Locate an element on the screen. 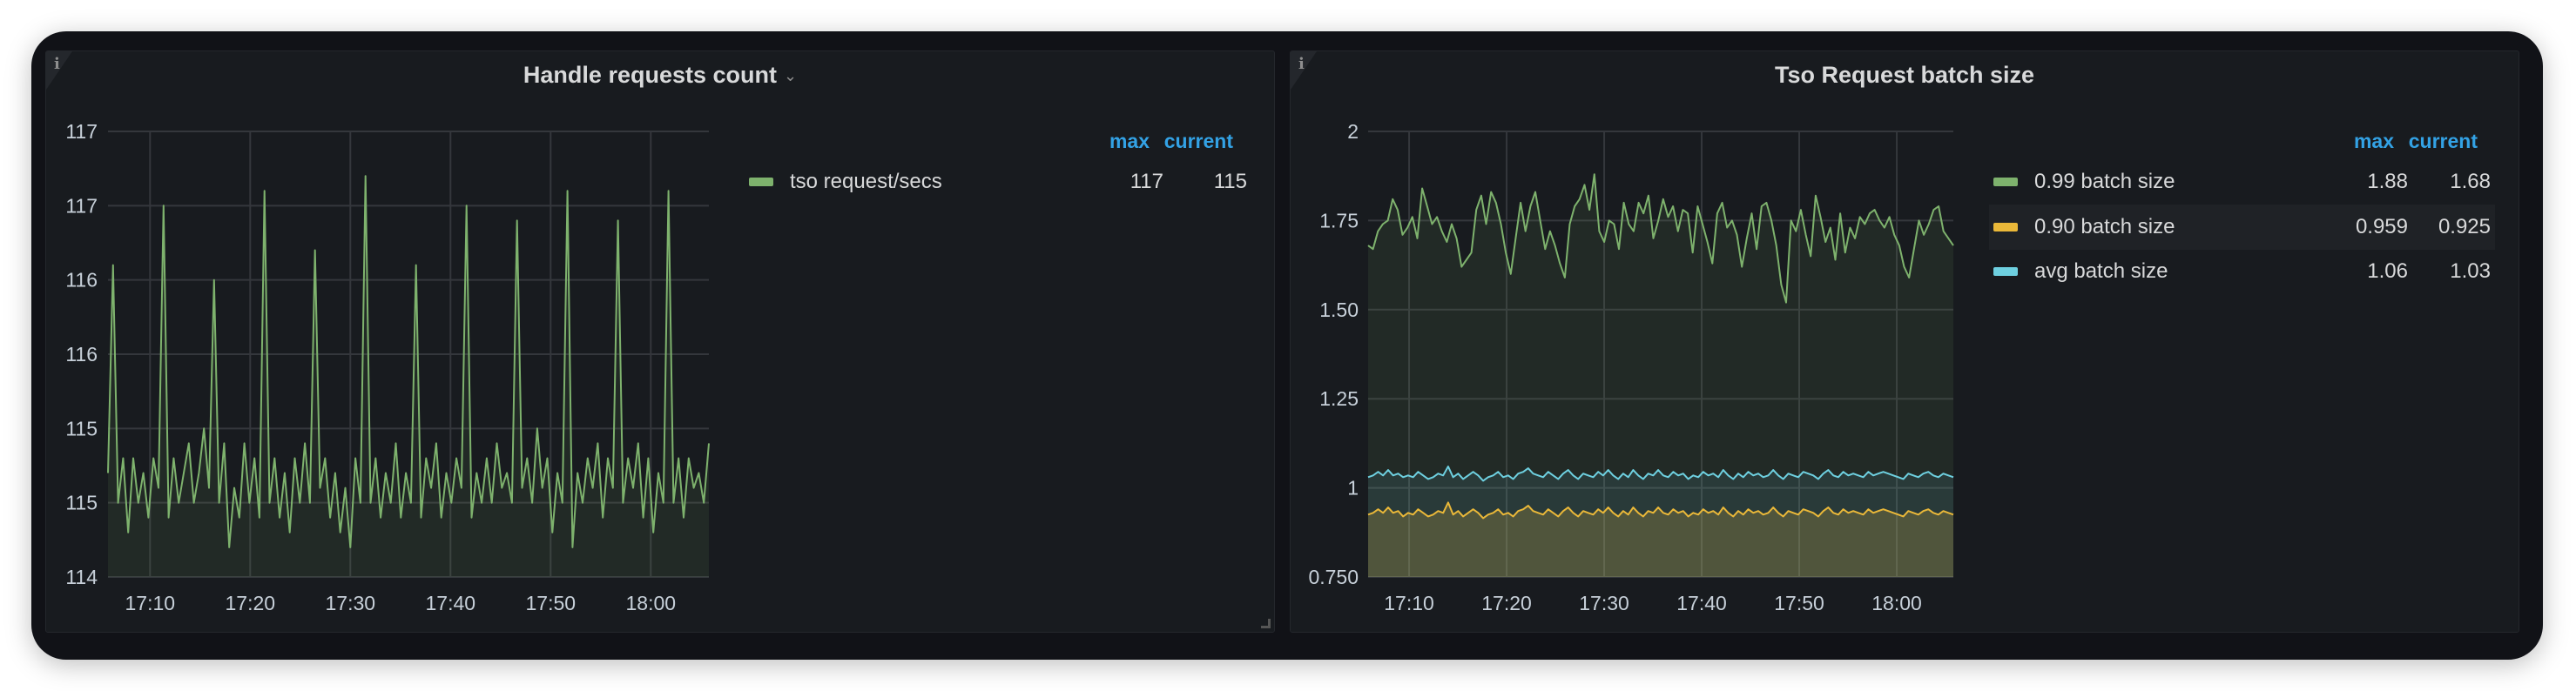 This screenshot has width=2576, height=691. legend-label: 0.90 batch size is located at coordinates (2104, 226).